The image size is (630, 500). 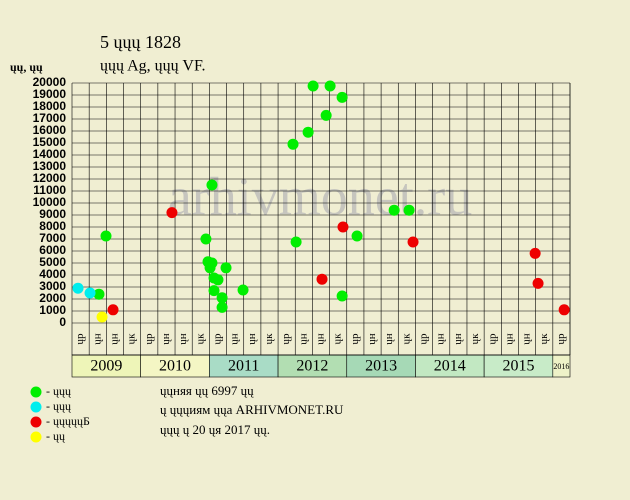 What do you see at coordinates (52, 298) in the screenshot?
I see `y-tick-label: 2000` at bounding box center [52, 298].